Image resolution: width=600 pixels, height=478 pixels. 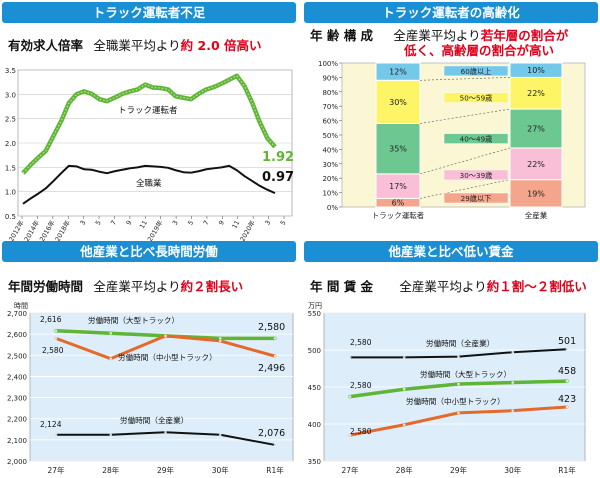 I want to click on x-tick-label: トラック運転者, so click(x=398, y=215).